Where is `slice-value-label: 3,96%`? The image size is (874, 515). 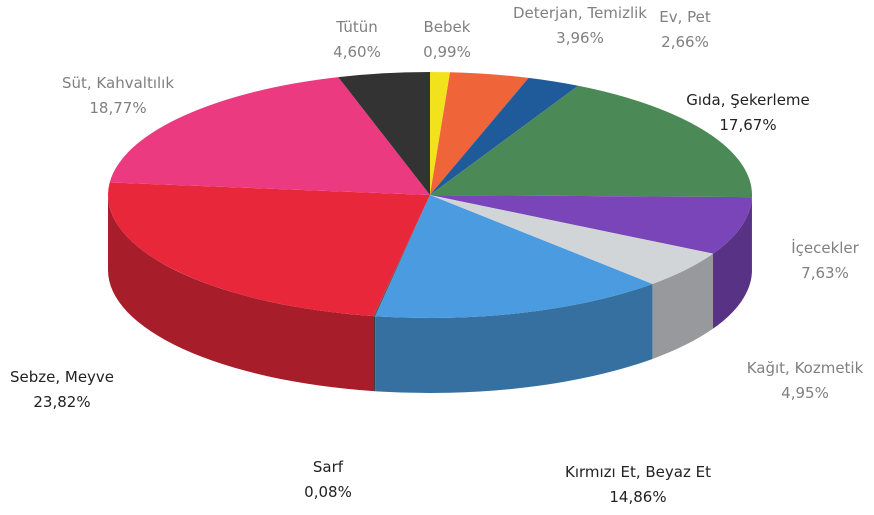
slice-value-label: 3,96% is located at coordinates (580, 38).